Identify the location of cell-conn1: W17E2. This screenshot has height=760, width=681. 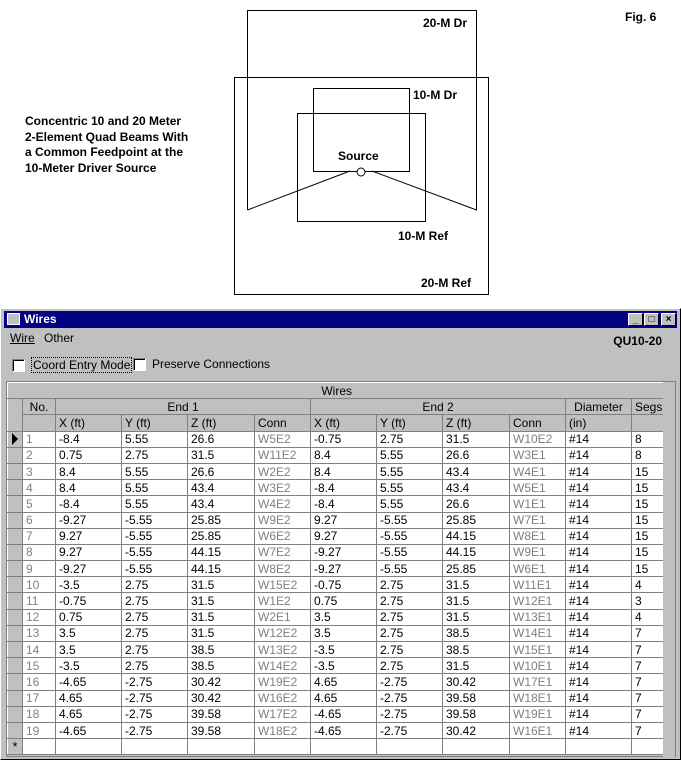
(282, 714).